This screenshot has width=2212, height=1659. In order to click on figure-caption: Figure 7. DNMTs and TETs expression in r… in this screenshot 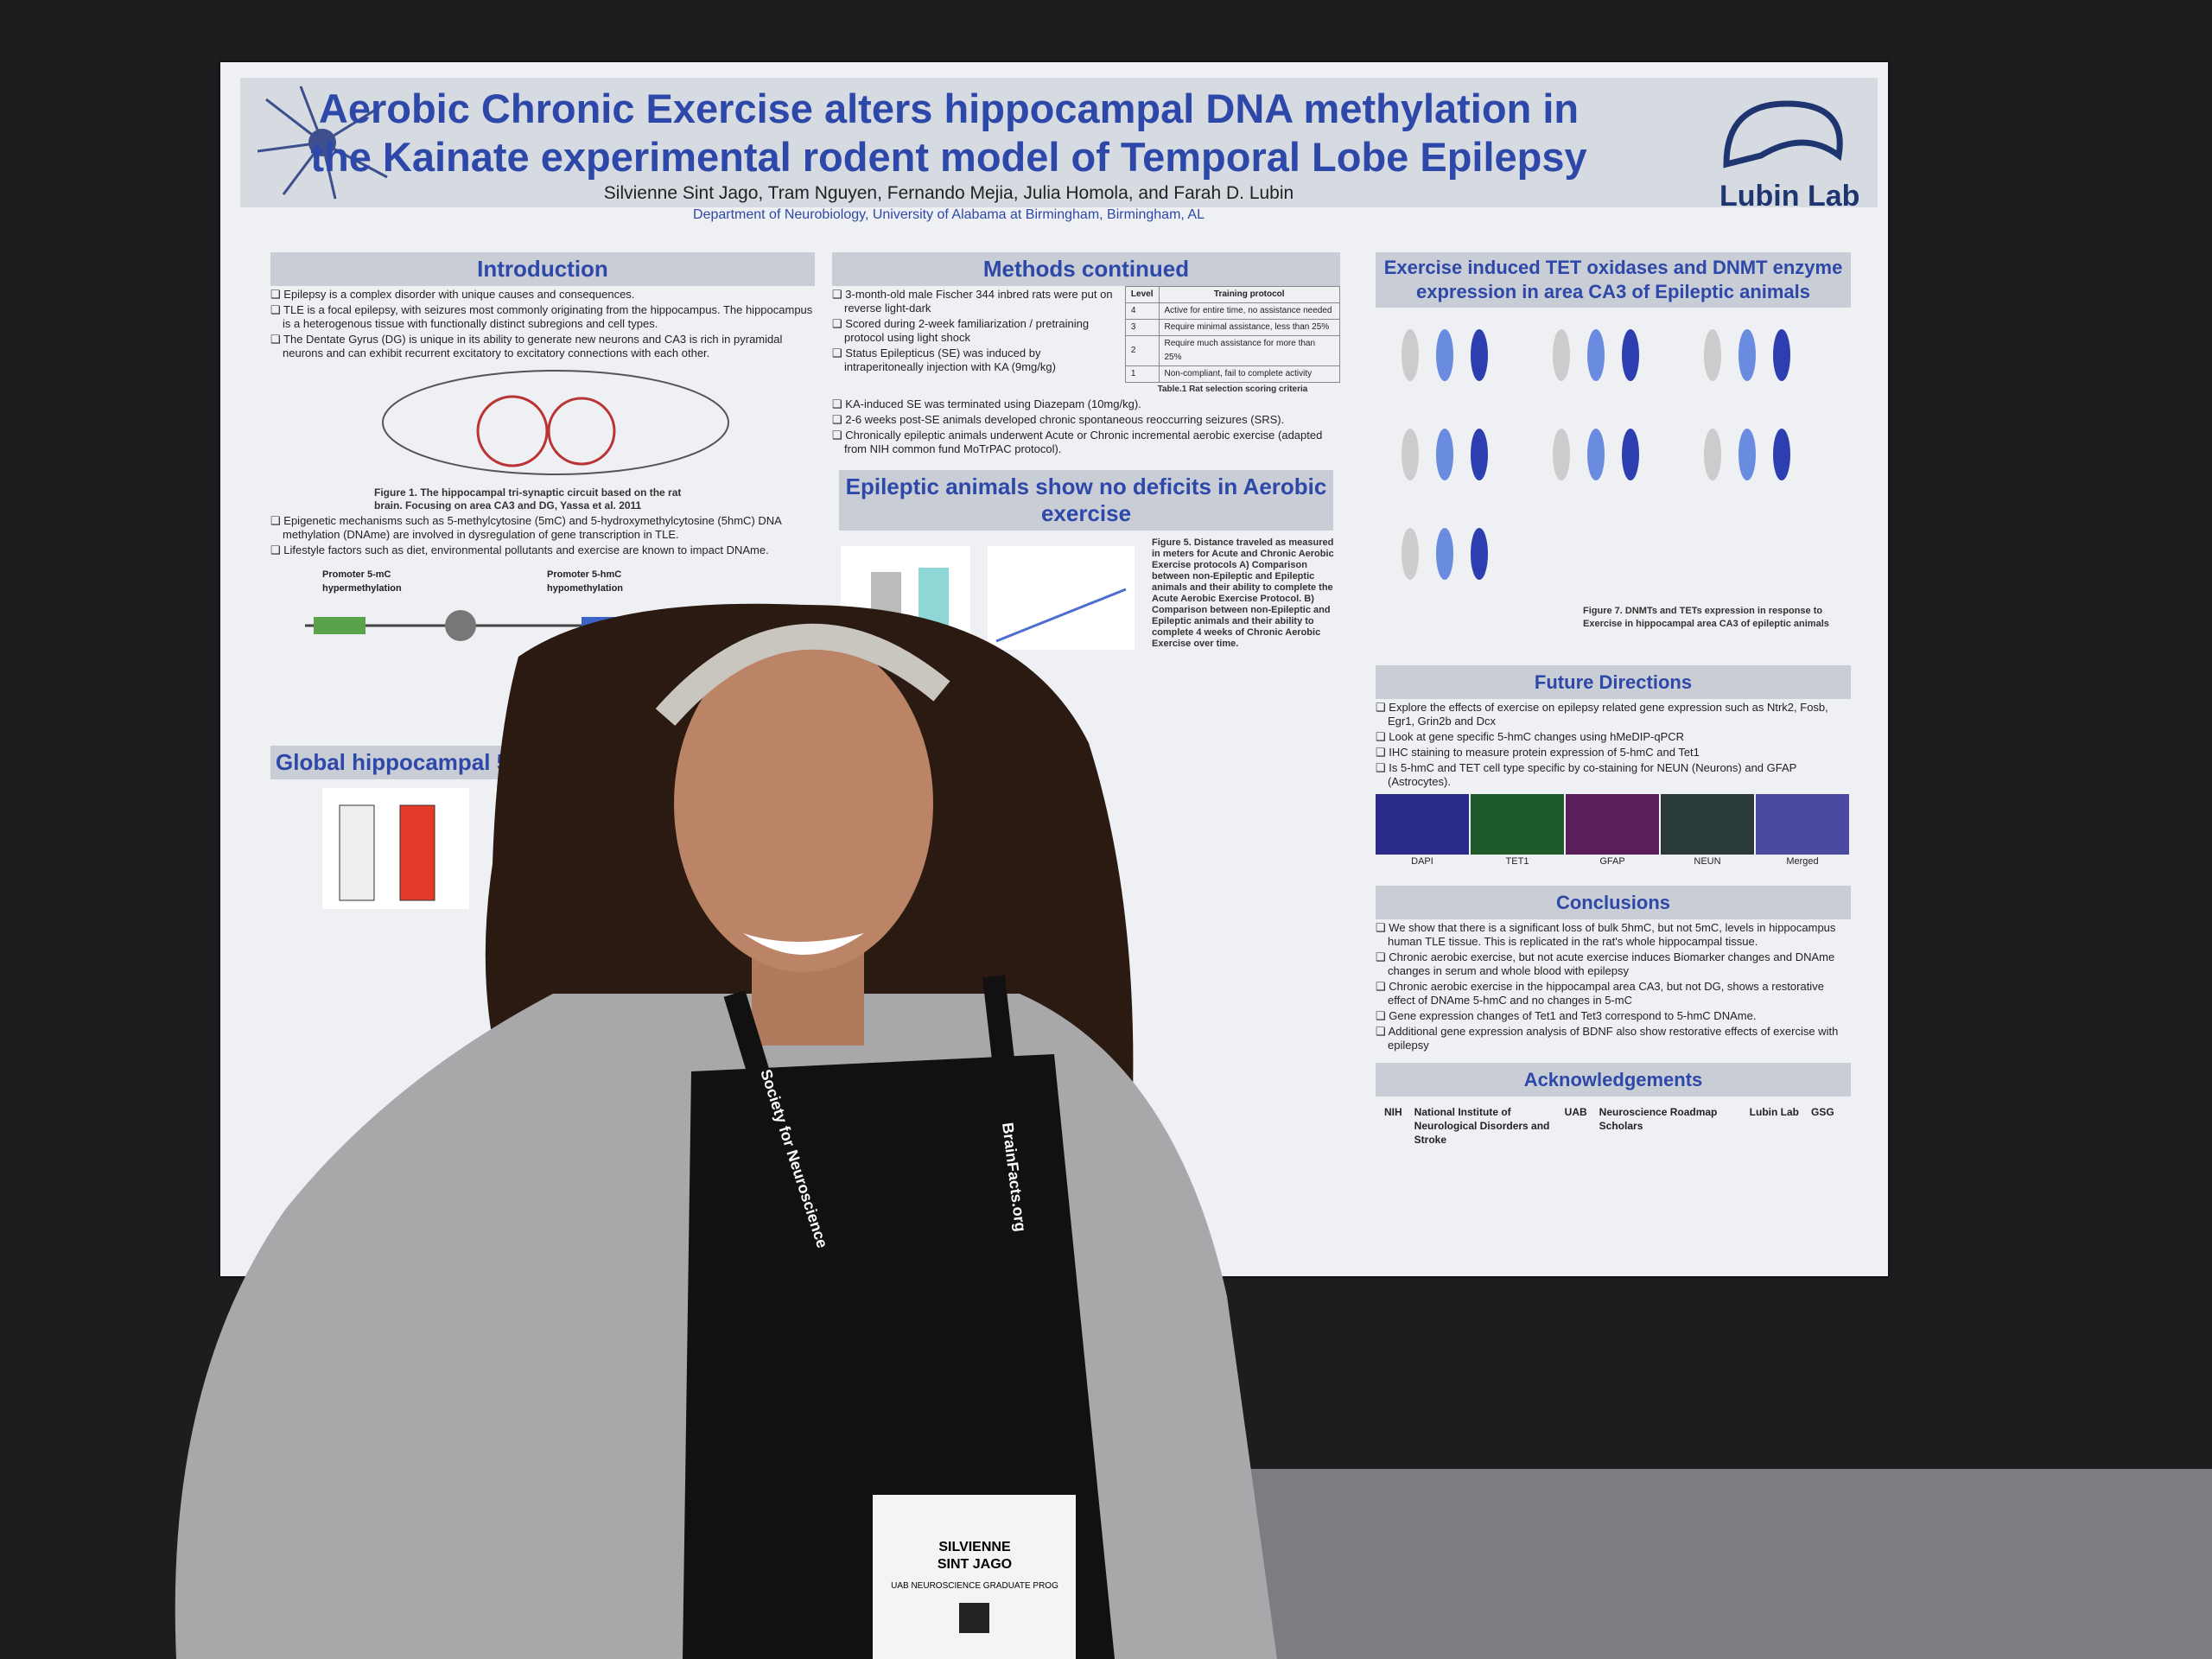, I will do `click(1706, 617)`.